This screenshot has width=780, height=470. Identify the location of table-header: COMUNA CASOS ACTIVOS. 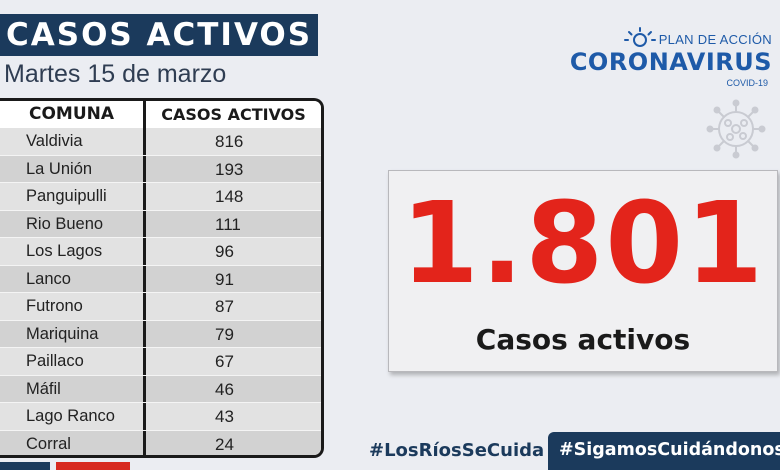
(160, 114).